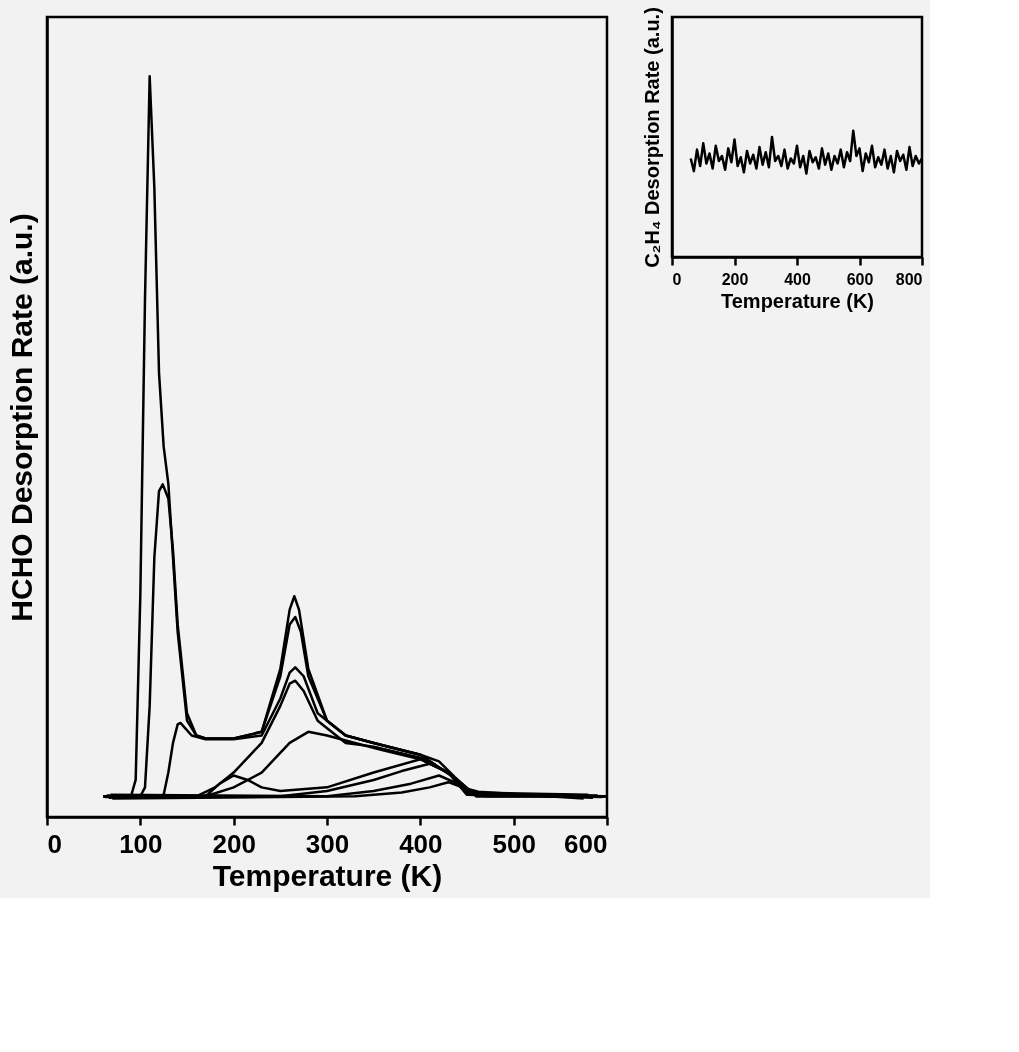  I want to click on x-tick-label: 300, so click(327, 843).